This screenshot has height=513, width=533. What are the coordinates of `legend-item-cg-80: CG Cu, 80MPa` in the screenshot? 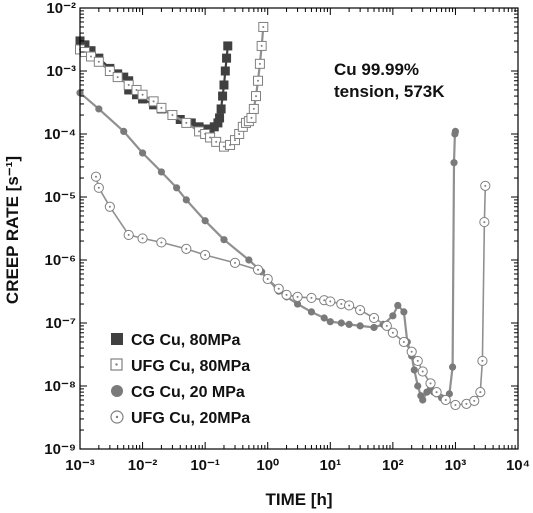 It's located at (175, 340).